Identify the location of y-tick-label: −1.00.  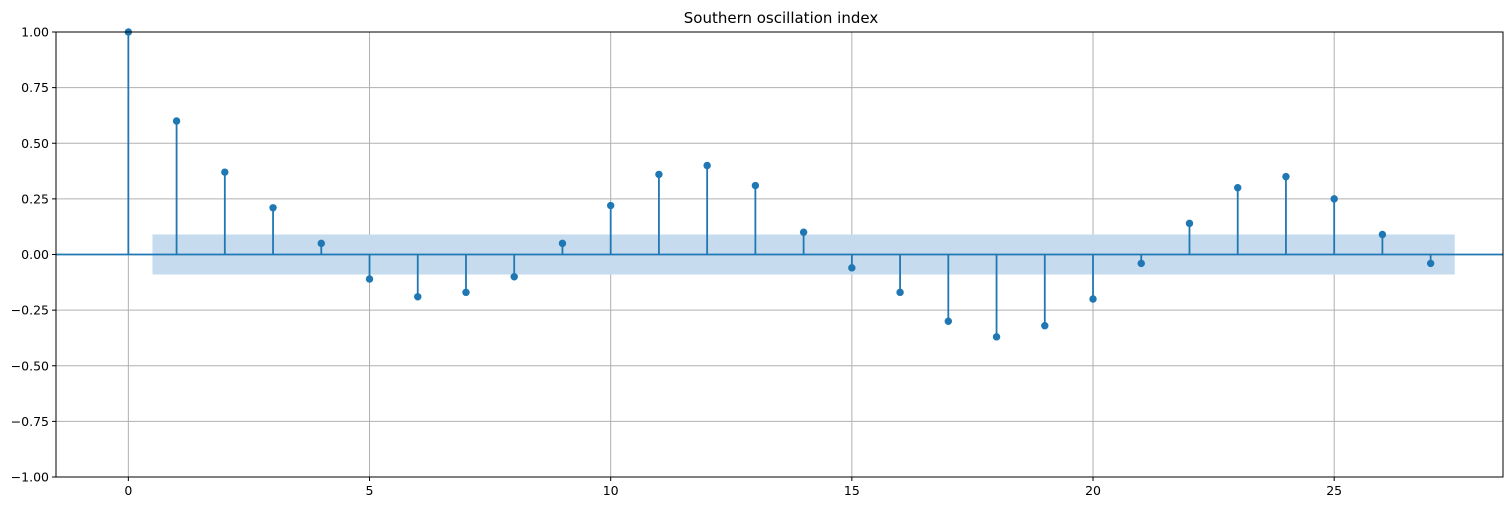
(30, 477).